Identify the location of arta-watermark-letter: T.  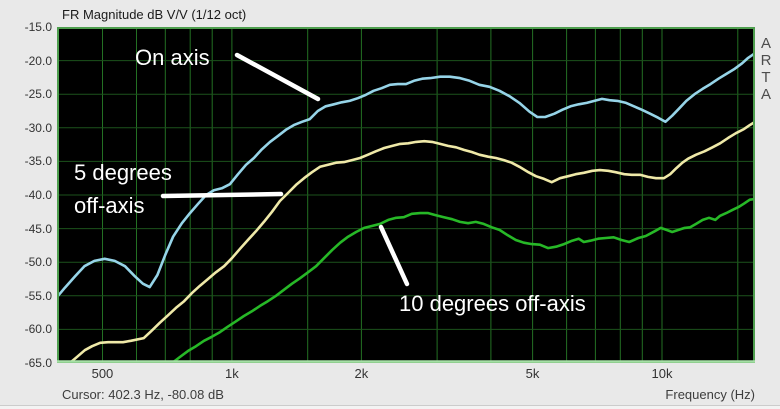
(766, 77).